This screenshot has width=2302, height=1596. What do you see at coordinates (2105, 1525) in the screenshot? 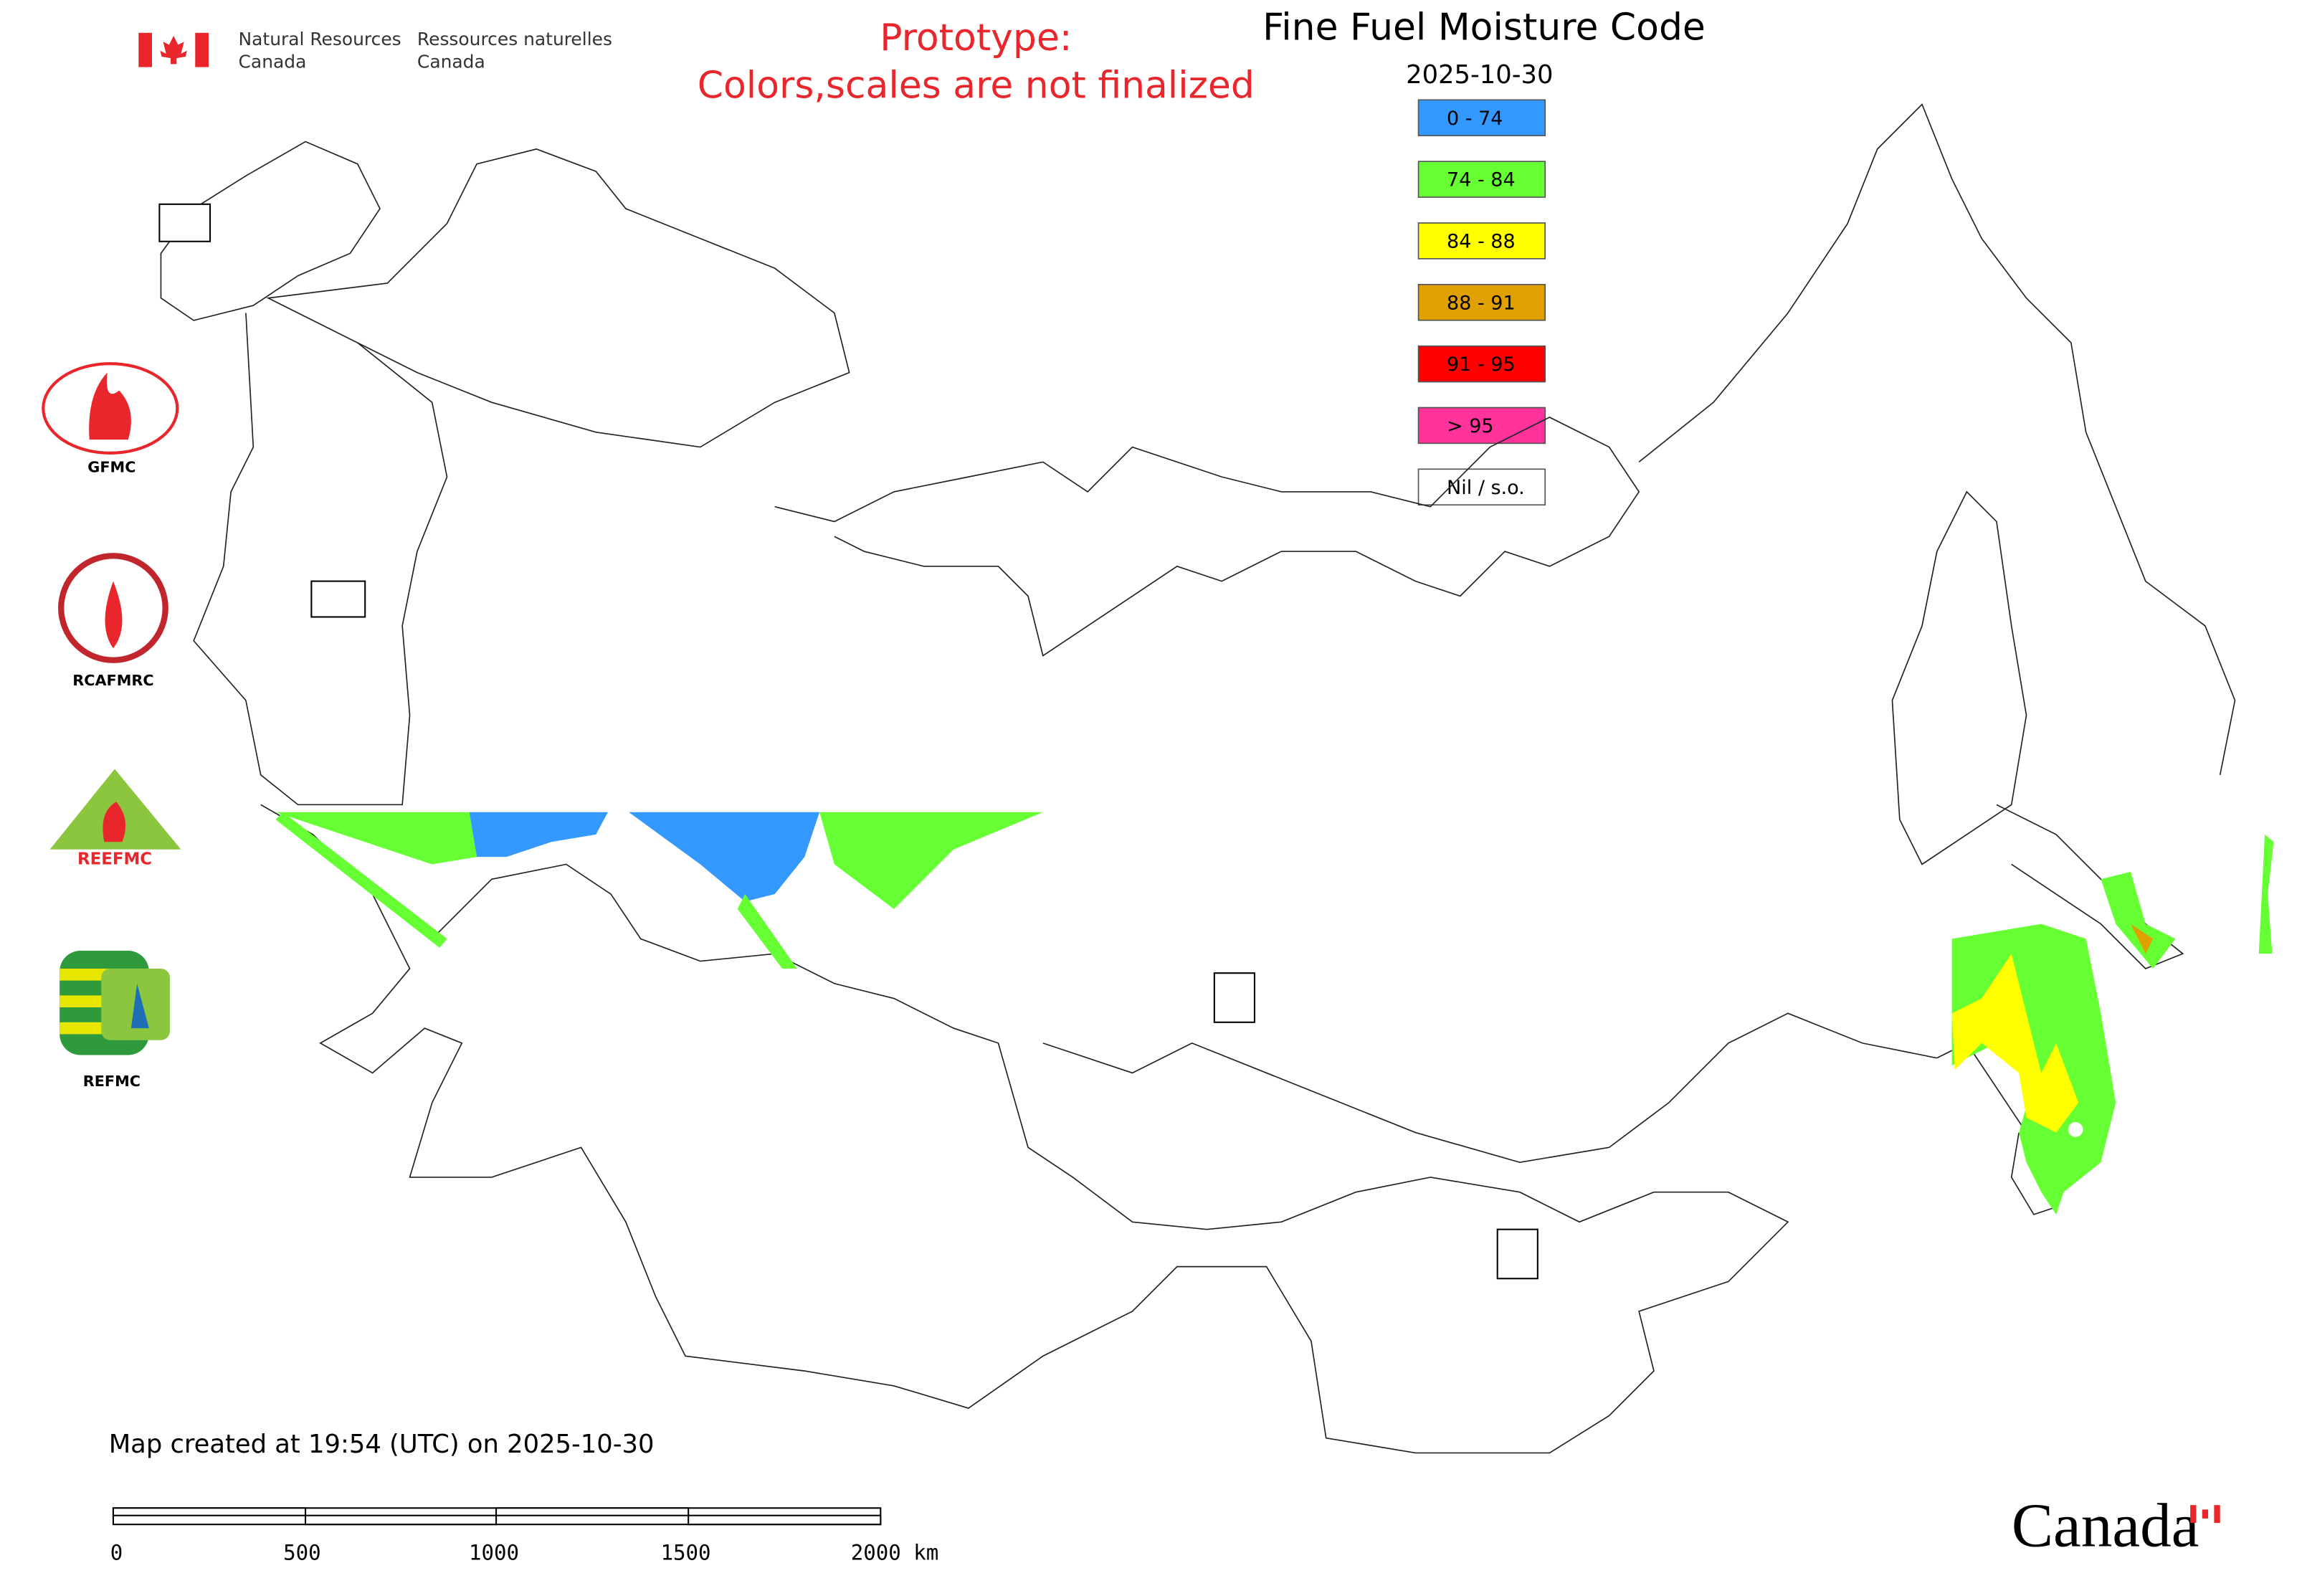
I see `canada-wordmark: Canada` at bounding box center [2105, 1525].